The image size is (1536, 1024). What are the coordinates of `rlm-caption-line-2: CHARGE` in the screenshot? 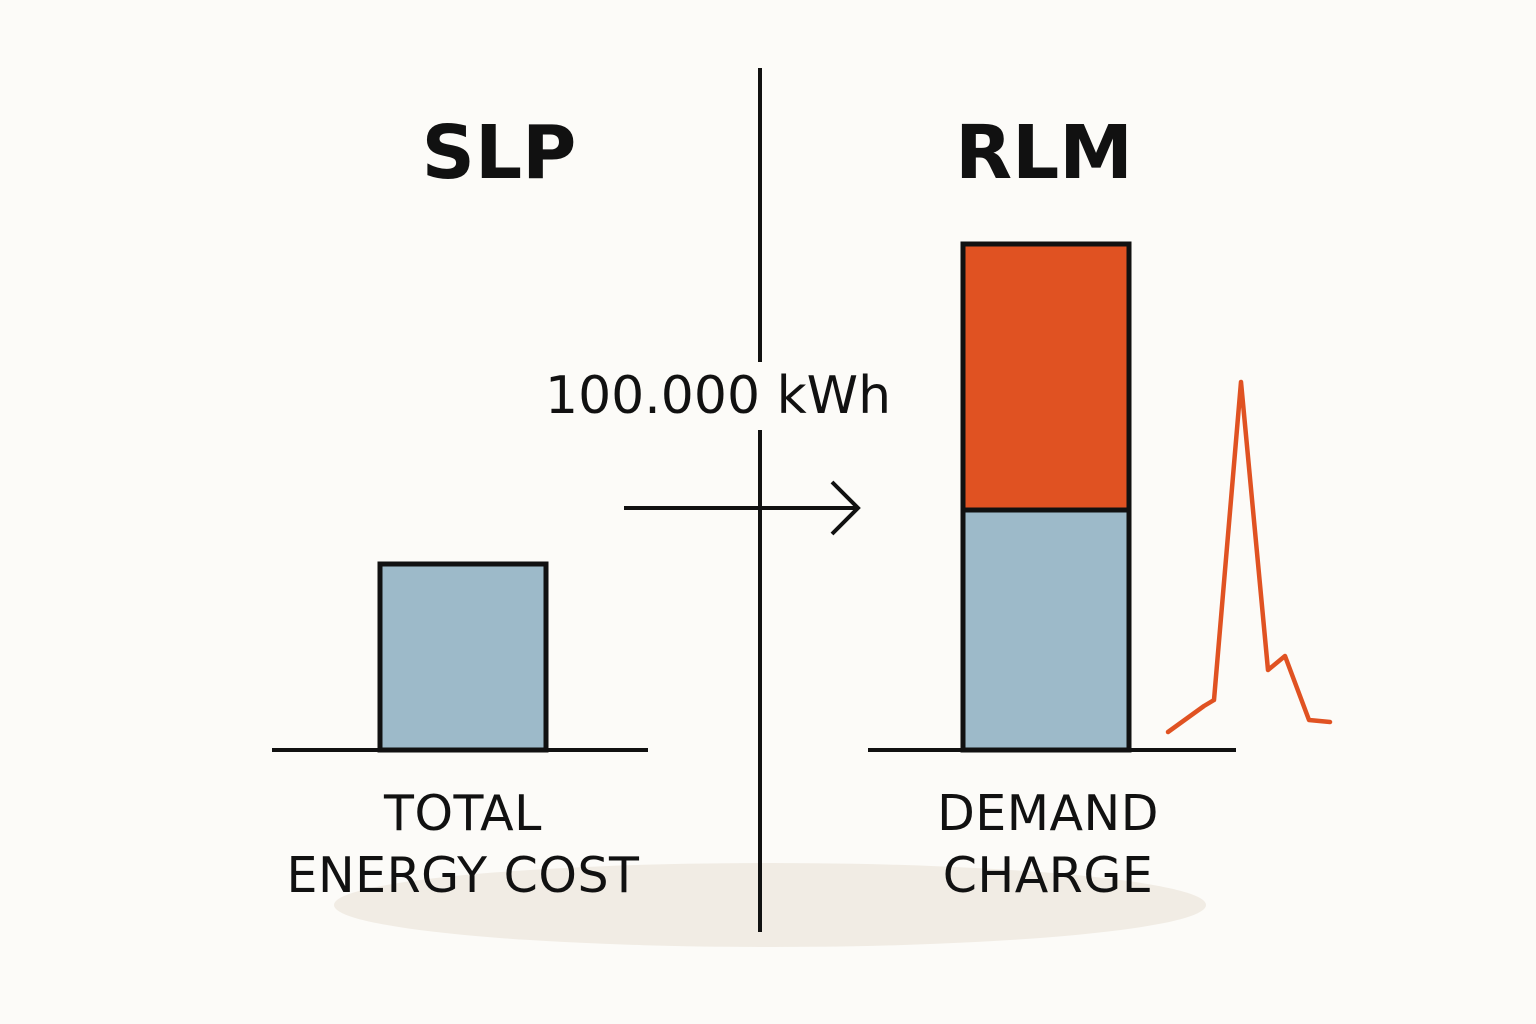 It's located at (1048, 875).